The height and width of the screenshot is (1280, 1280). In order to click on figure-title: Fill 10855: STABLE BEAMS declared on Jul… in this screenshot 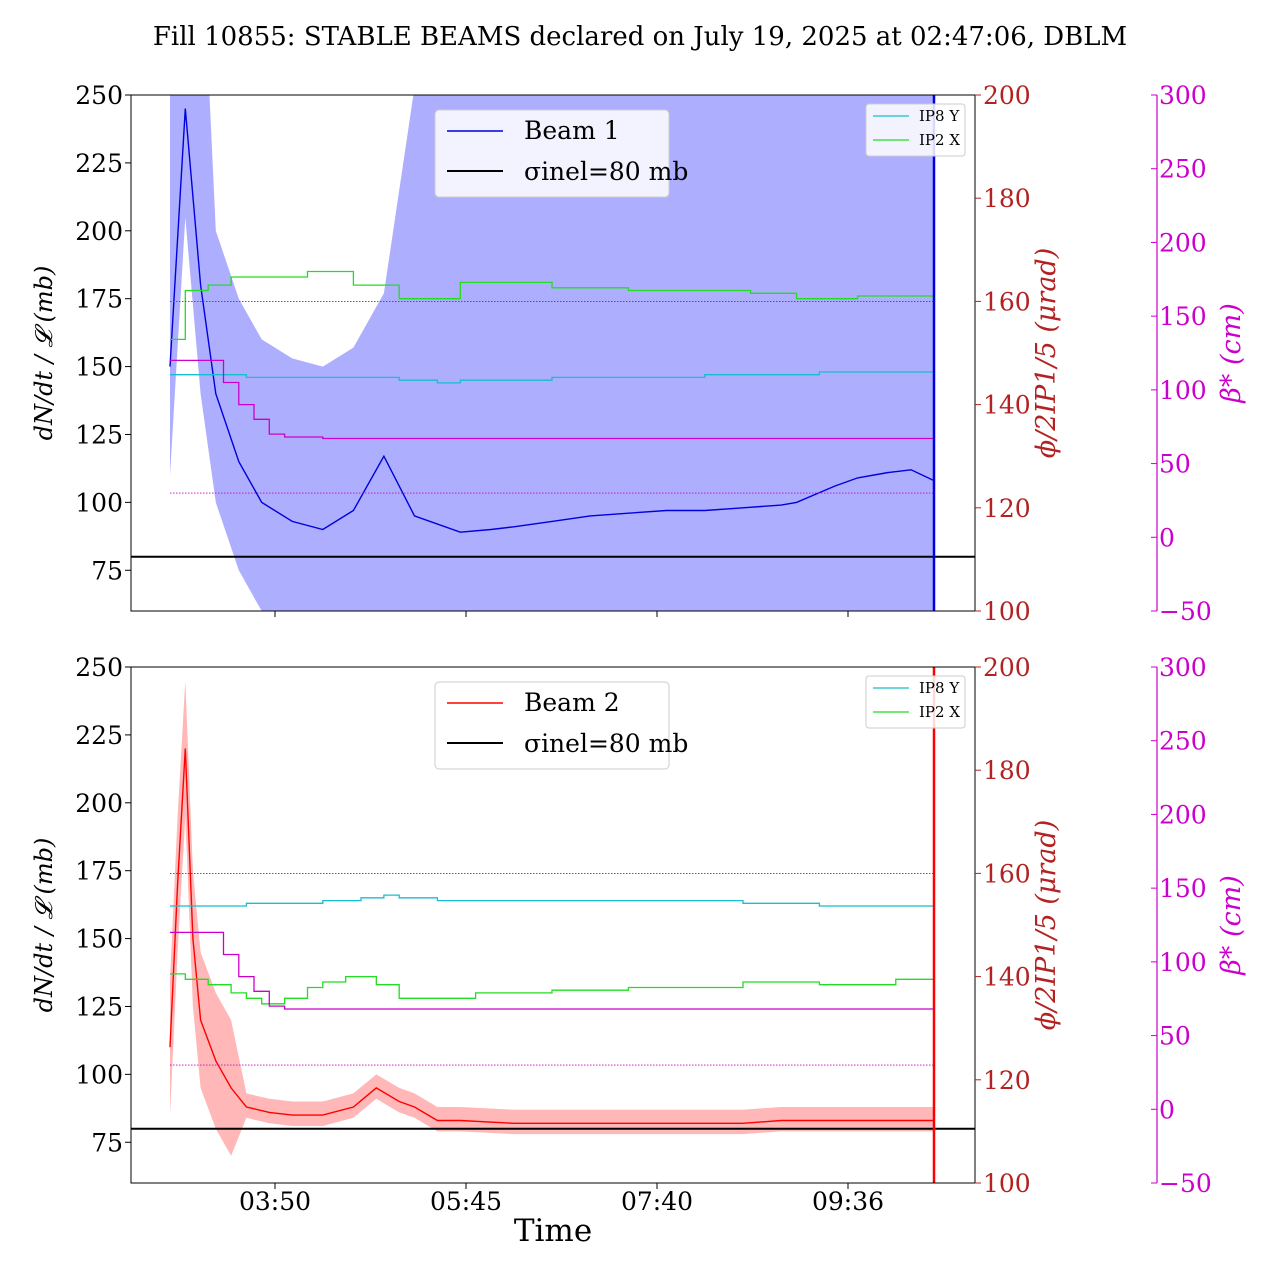, I will do `click(640, 37)`.